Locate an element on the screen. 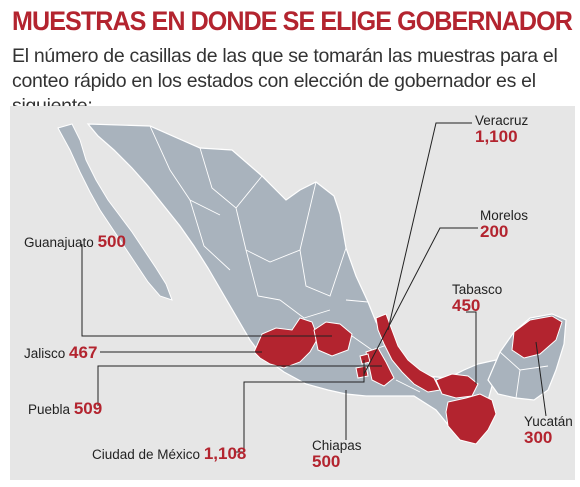 Image resolution: width=580 pixels, height=487 pixels. label-jalisco: Jalisco 467 is located at coordinates (60, 353).